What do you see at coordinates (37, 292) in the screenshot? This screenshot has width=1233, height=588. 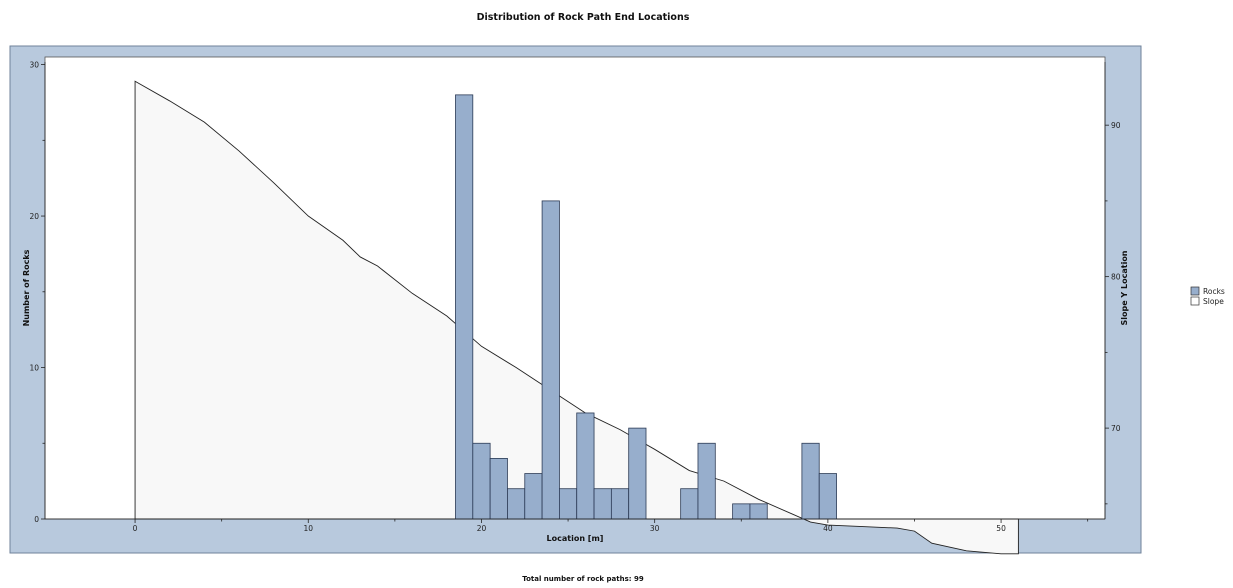 I see `y-ticks: 0 10 20 30` at bounding box center [37, 292].